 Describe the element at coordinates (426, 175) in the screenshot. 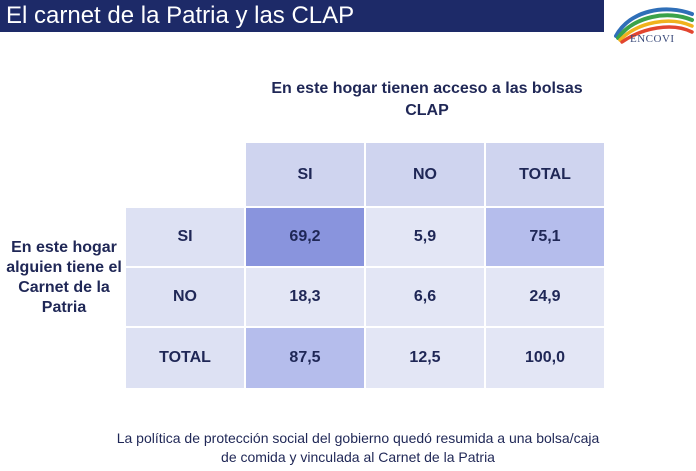

I see `column-header-no: NO` at that location.